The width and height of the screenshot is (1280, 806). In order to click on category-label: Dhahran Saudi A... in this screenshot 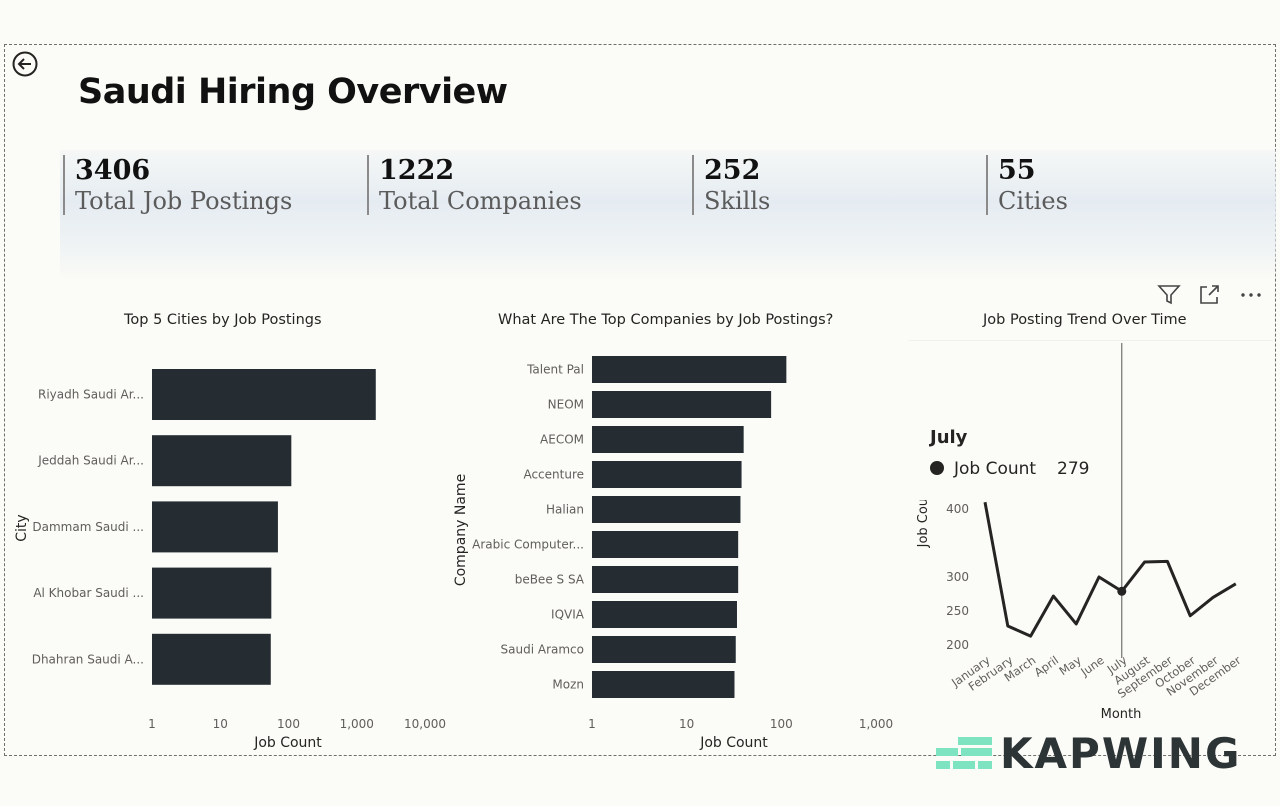, I will do `click(88, 659)`.